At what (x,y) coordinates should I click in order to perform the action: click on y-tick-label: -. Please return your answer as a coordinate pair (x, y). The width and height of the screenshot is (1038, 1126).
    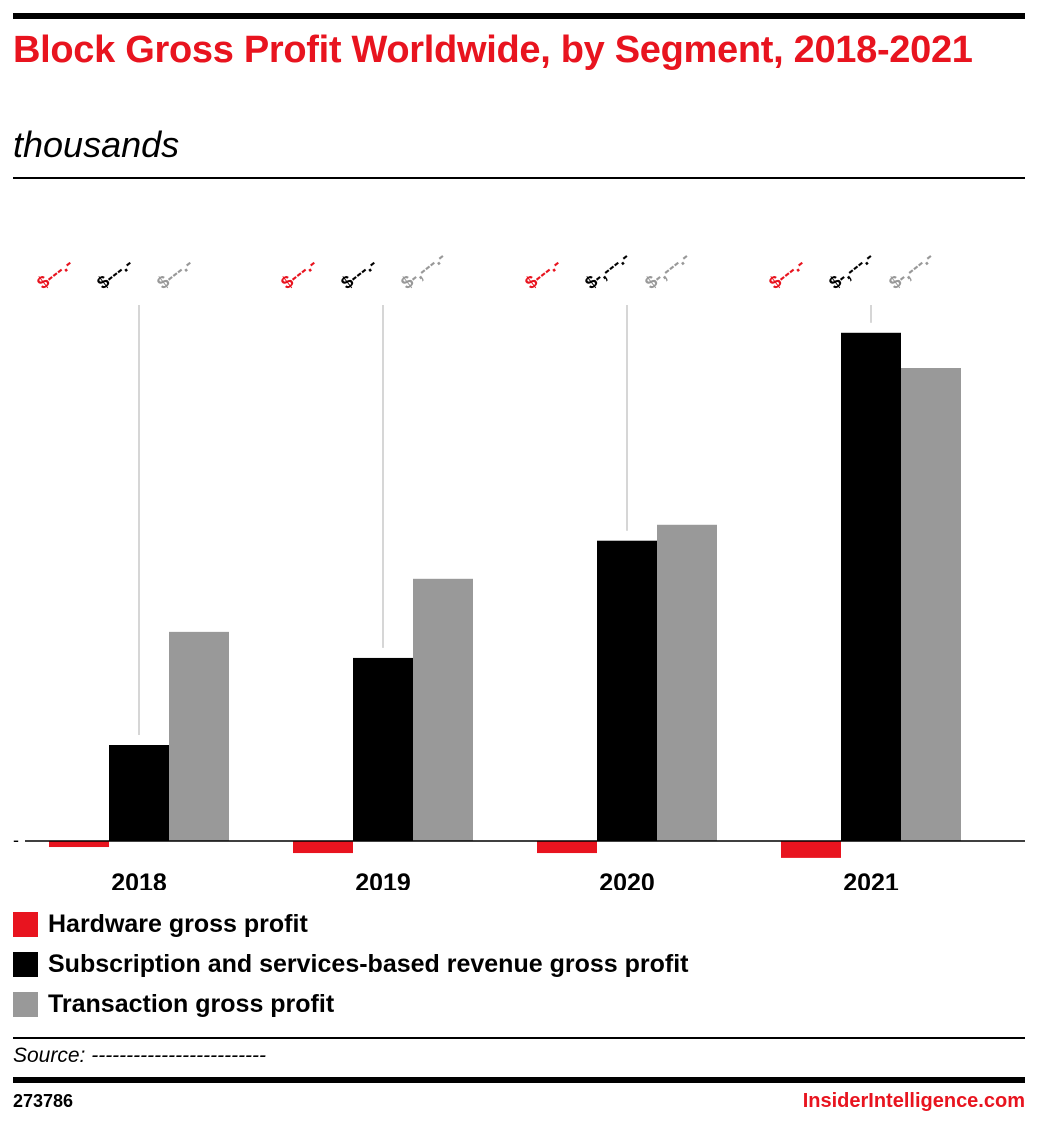
    Looking at the image, I should click on (16, 840).